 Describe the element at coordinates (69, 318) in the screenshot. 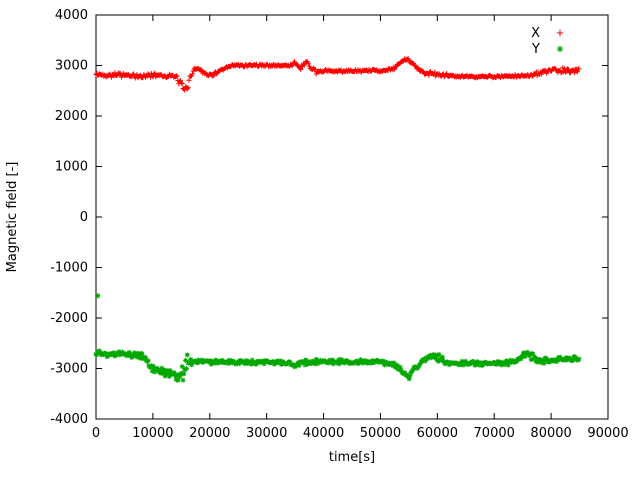

I see `y-tick-label: -2000` at that location.